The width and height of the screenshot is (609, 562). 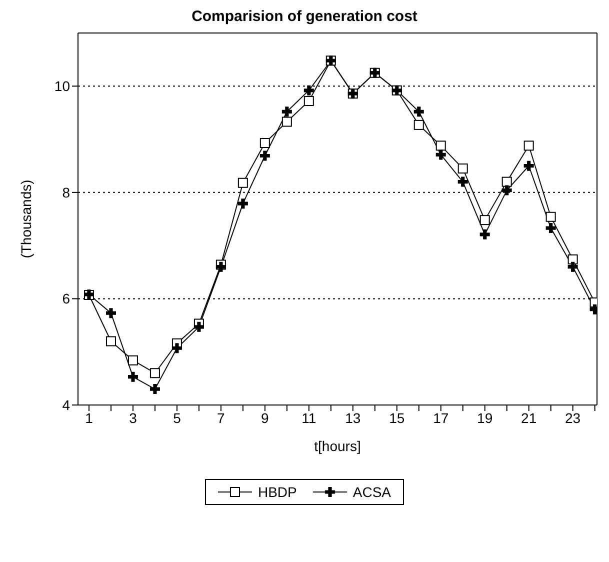 What do you see at coordinates (573, 418) in the screenshot?
I see `x-tick-label: 23` at bounding box center [573, 418].